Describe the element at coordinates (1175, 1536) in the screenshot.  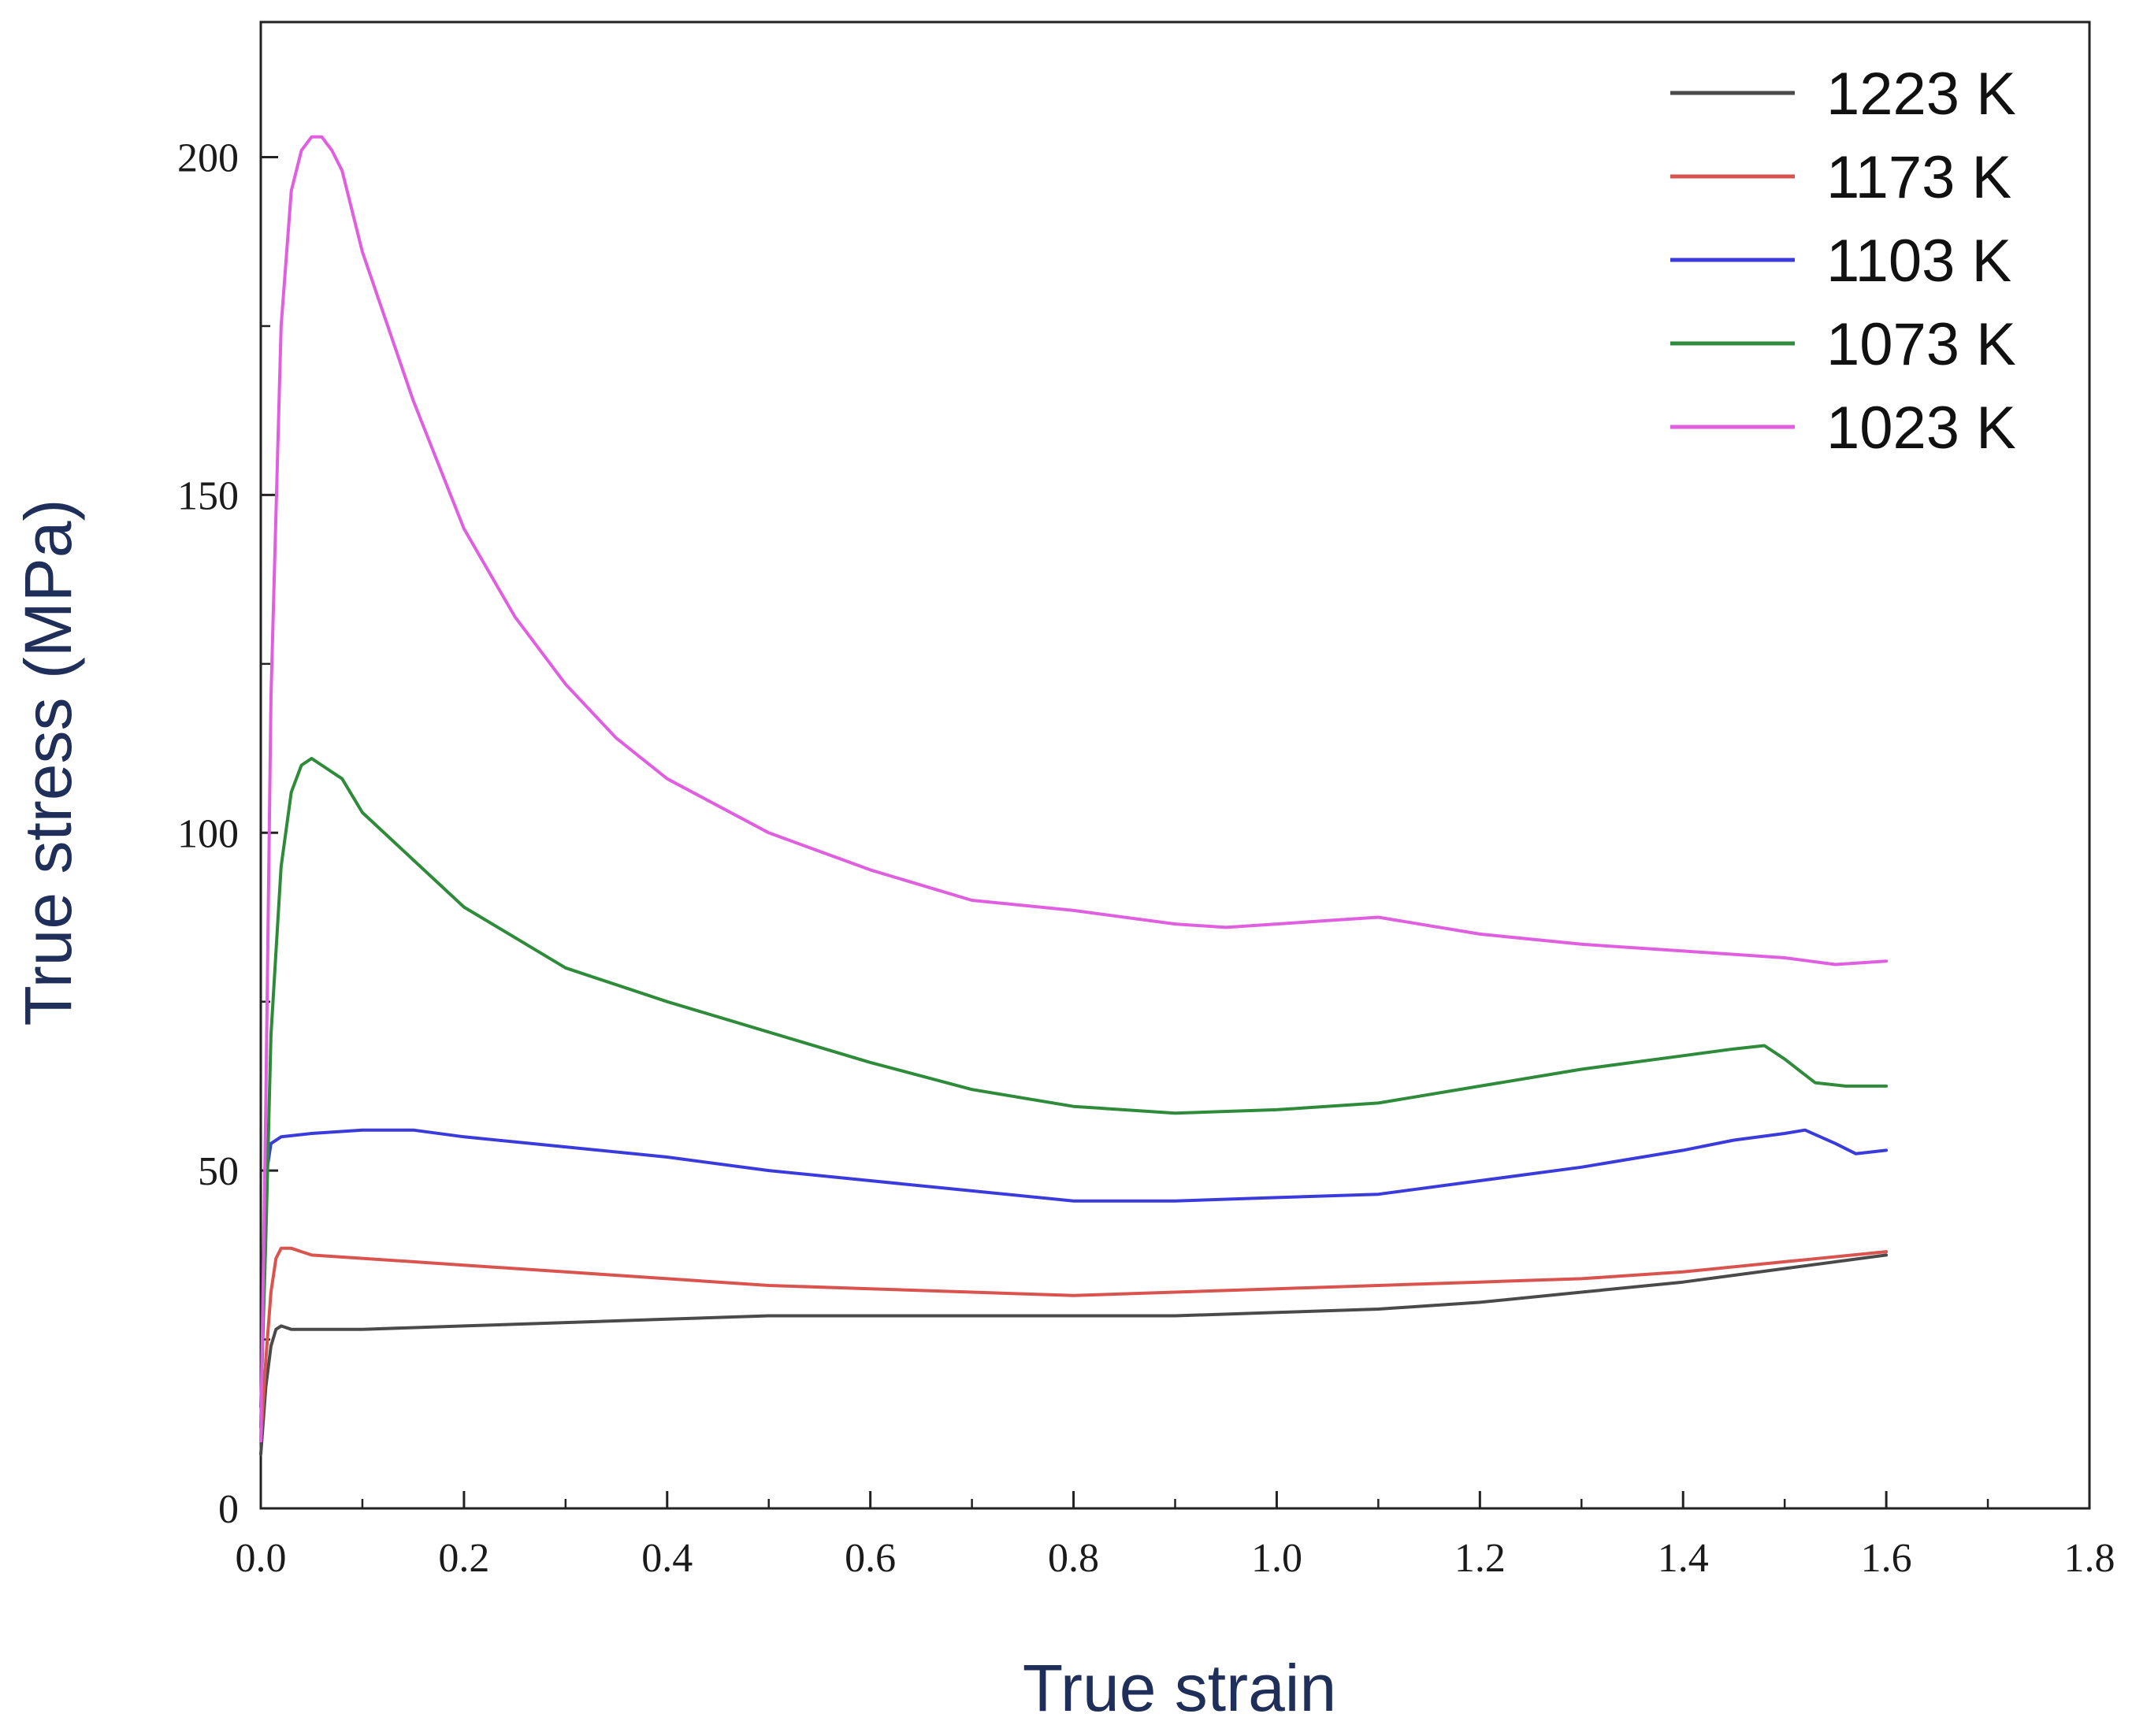
I see `x-axis-ticks: 0.0 0.2 0.4 0.6 0.8 1.0 1.2 1.4 1.6 1.8` at that location.